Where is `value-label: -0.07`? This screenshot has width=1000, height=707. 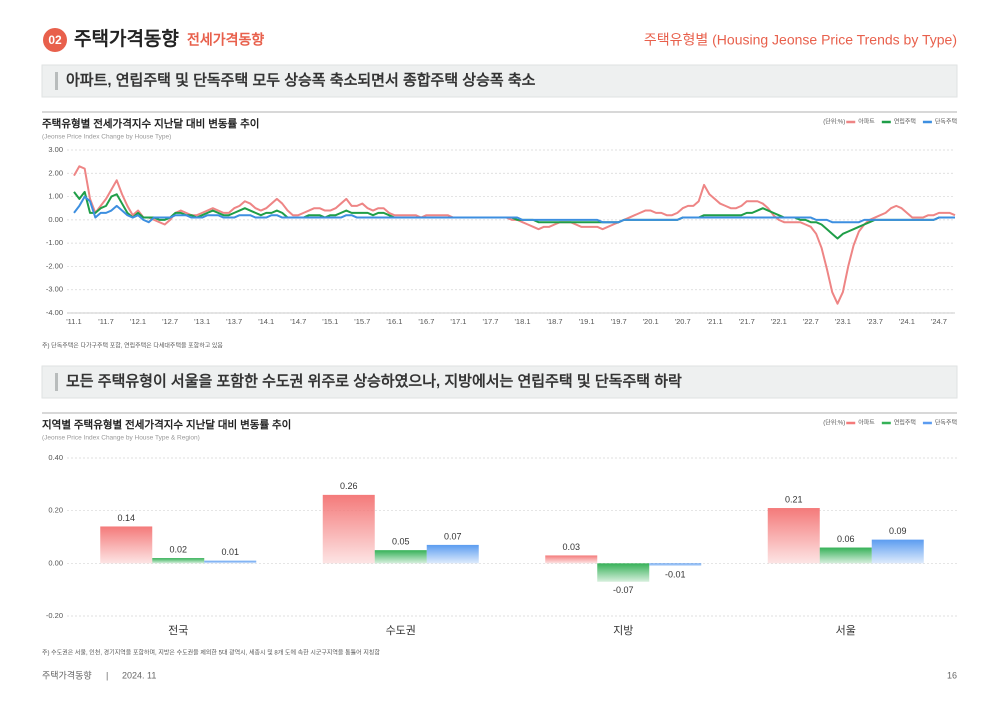 value-label: -0.07 is located at coordinates (623, 590).